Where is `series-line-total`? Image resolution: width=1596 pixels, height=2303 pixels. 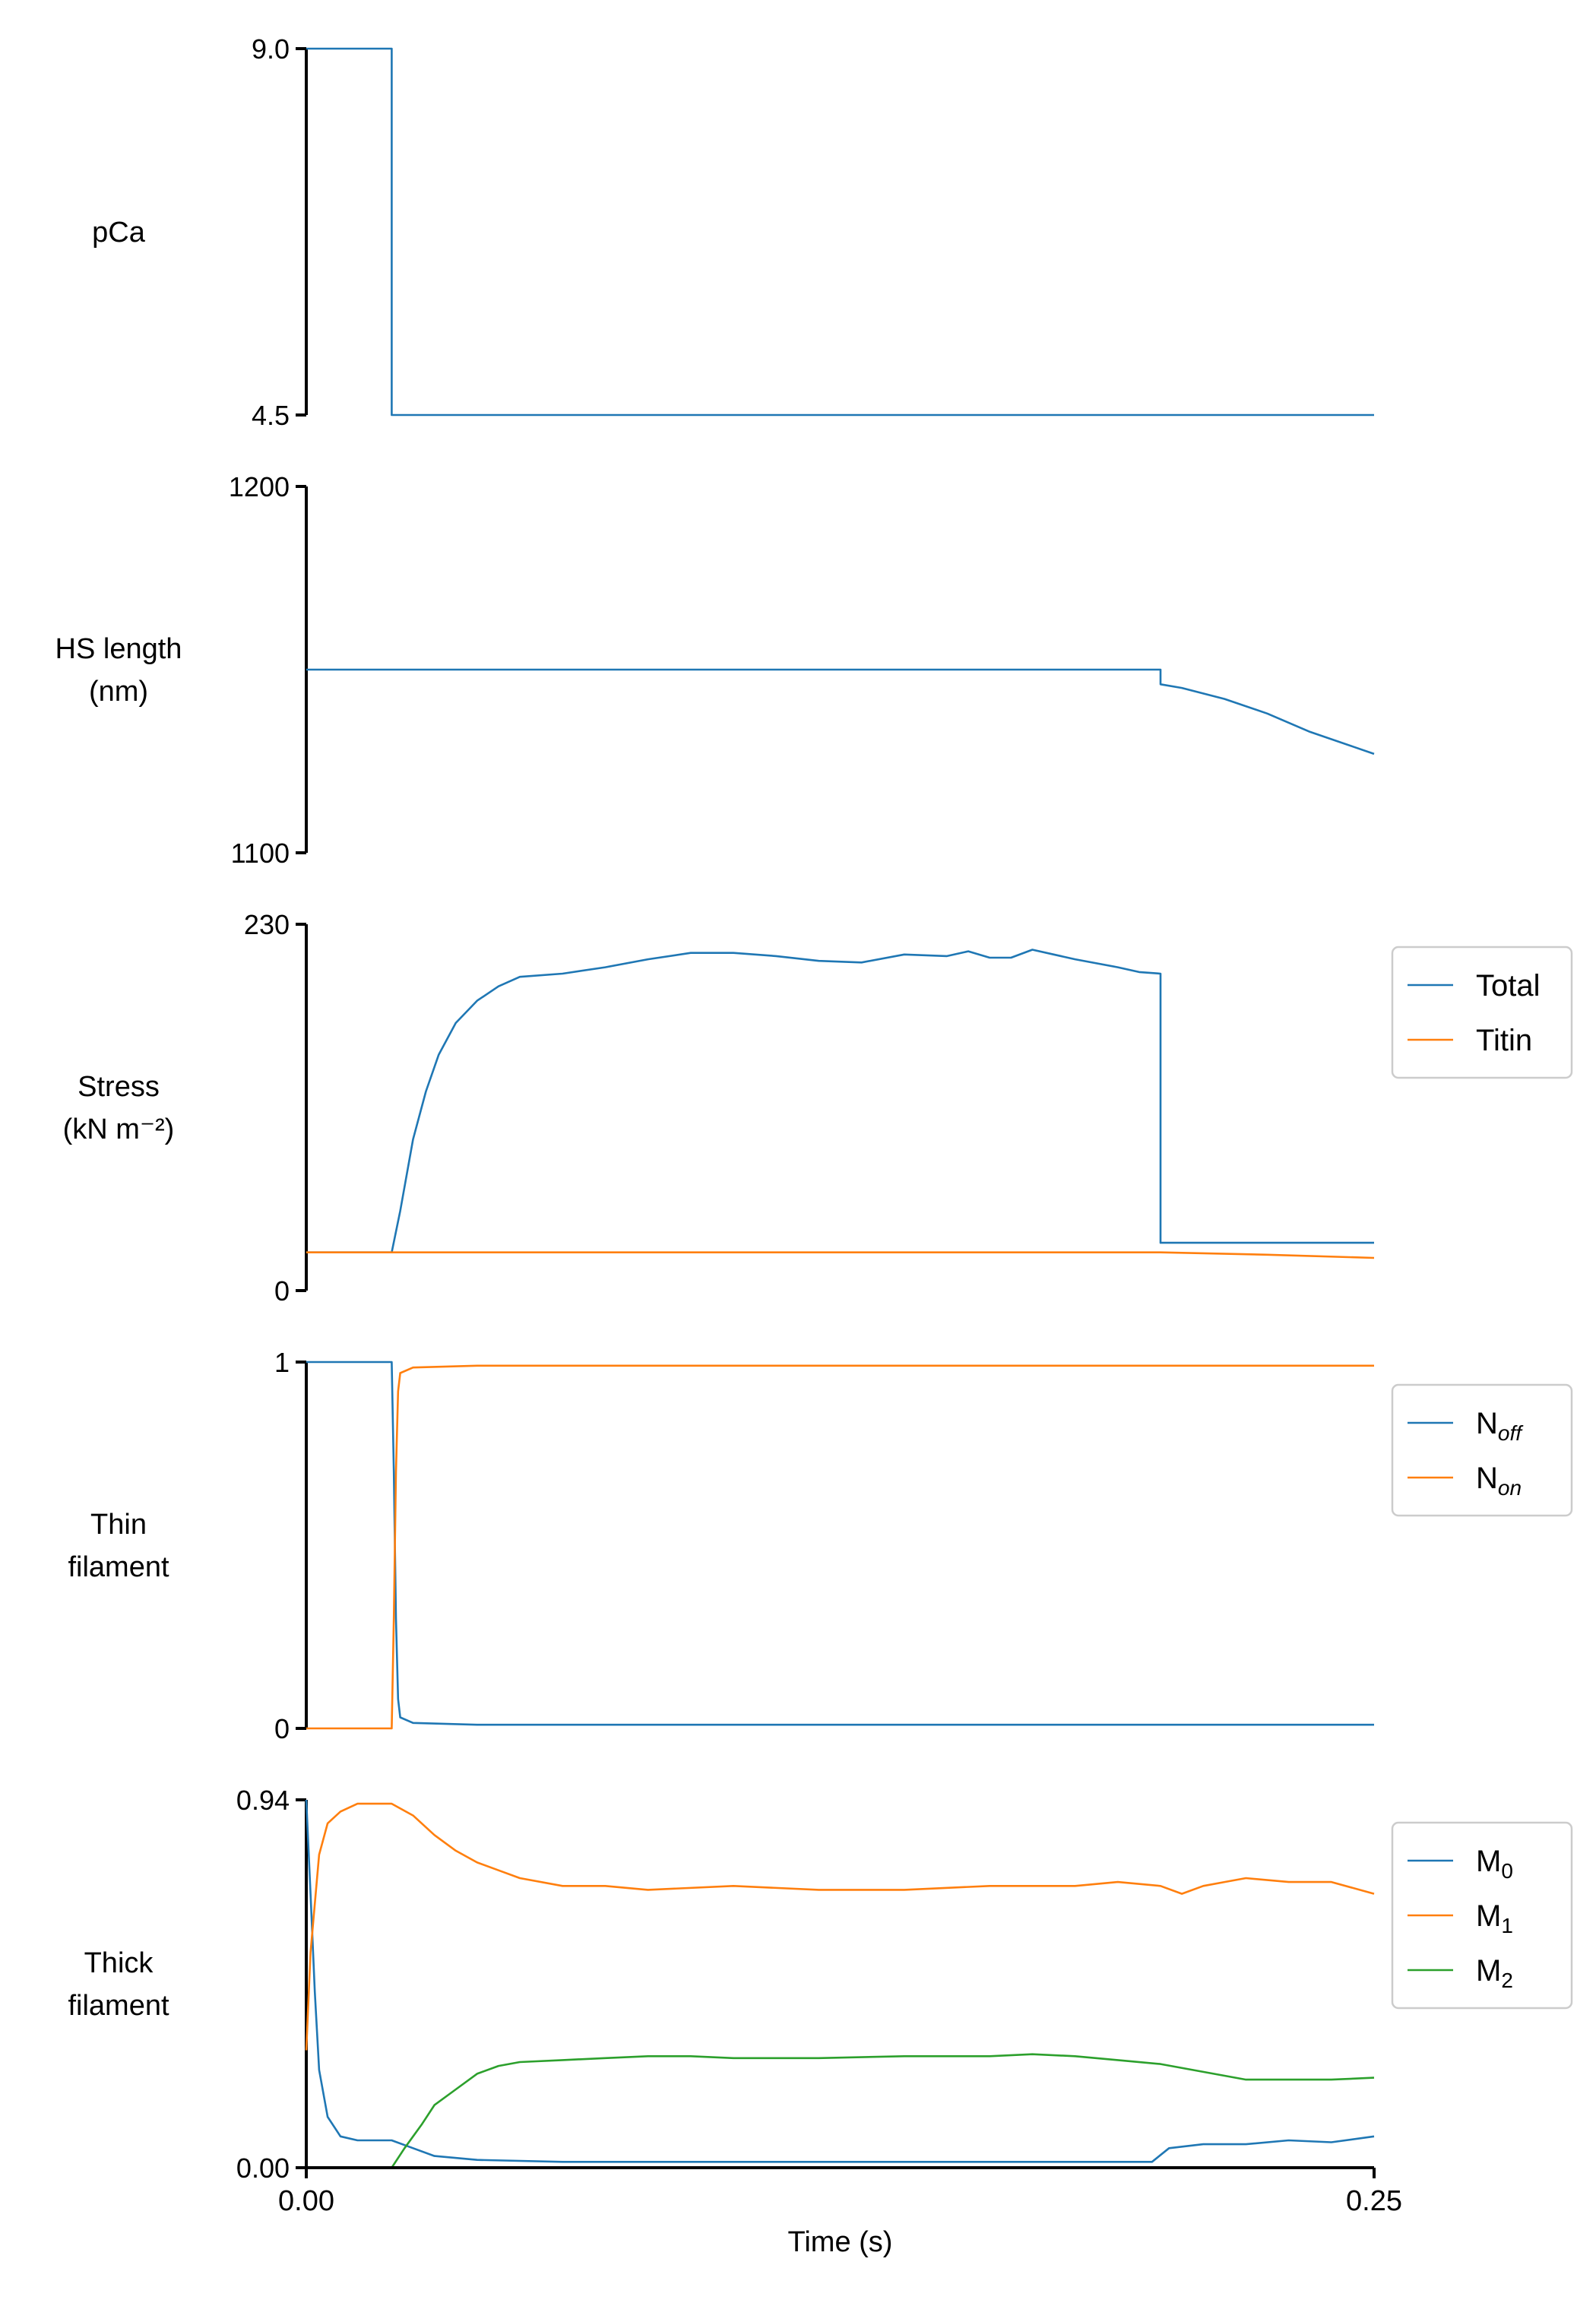
series-line-total is located at coordinates (840, 1101).